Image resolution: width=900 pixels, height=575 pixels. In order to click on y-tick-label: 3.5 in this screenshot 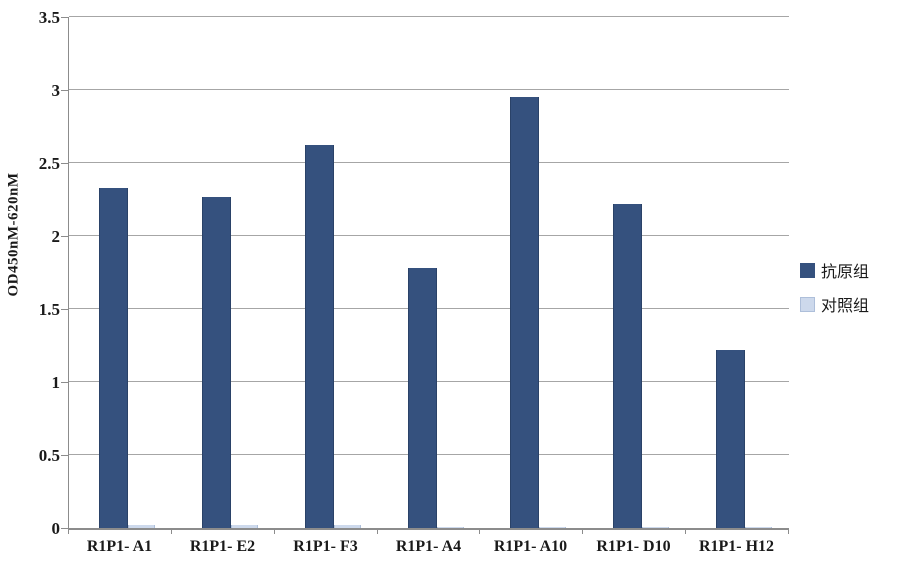, I will do `click(49, 17)`.